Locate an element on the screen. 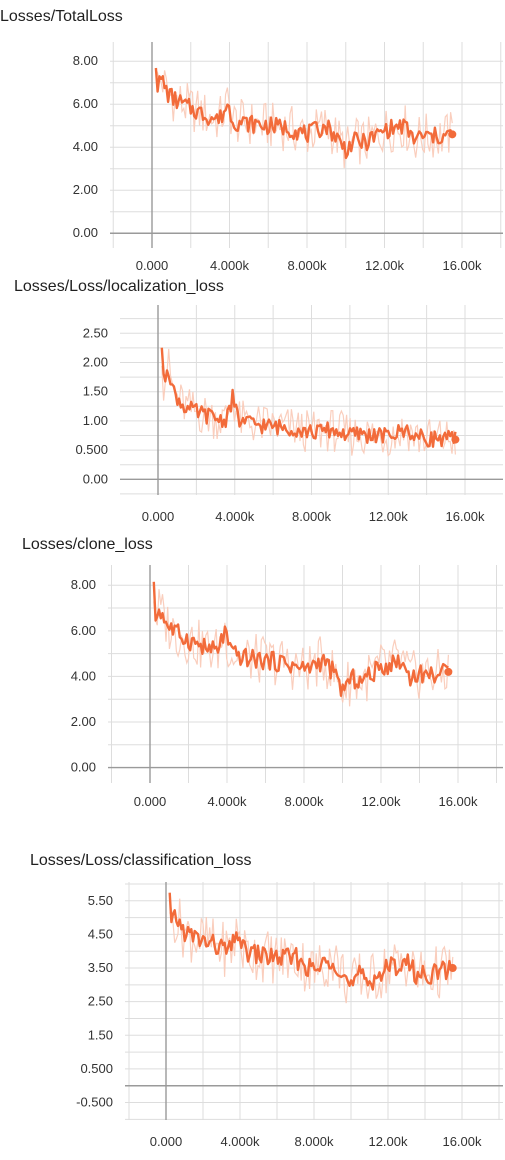 This screenshot has width=505, height=1160. y-tick-label: 3.50 is located at coordinates (100, 967).